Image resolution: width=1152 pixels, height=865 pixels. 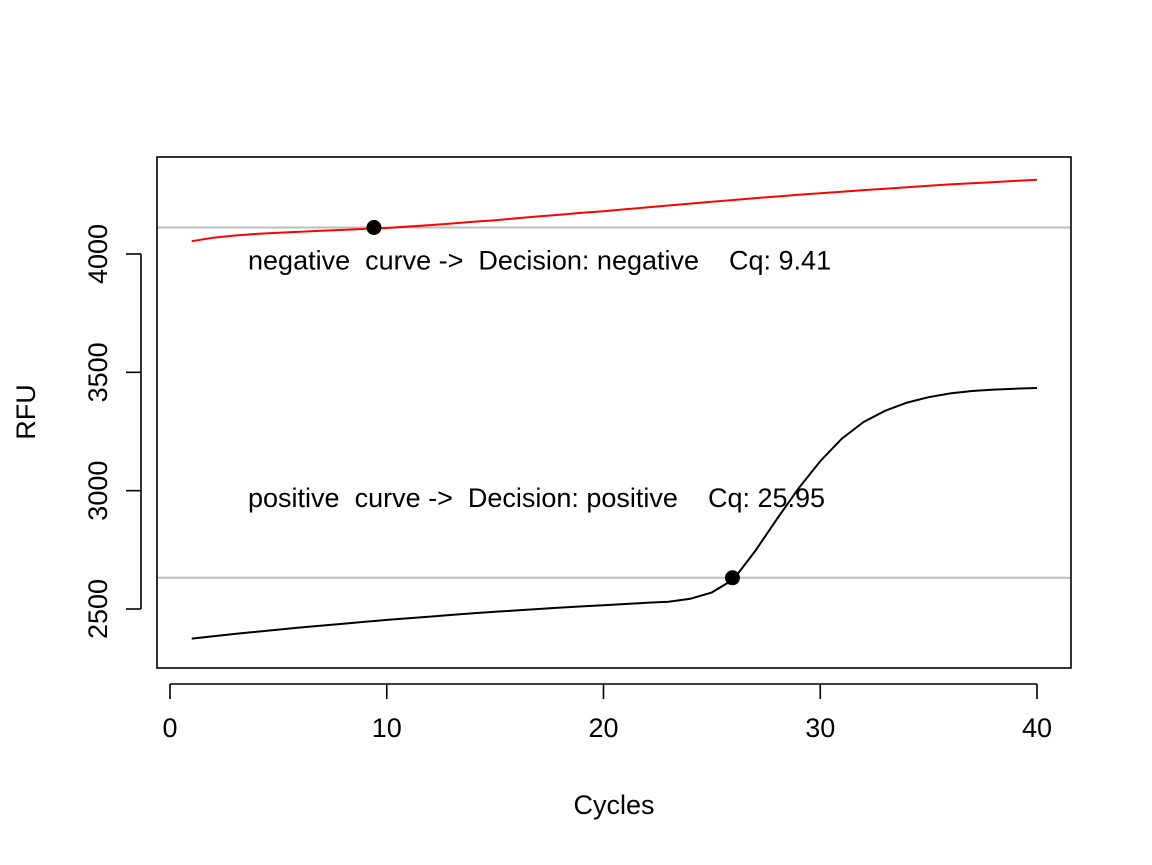 What do you see at coordinates (169, 728) in the screenshot?
I see `x-tick-label: 0` at bounding box center [169, 728].